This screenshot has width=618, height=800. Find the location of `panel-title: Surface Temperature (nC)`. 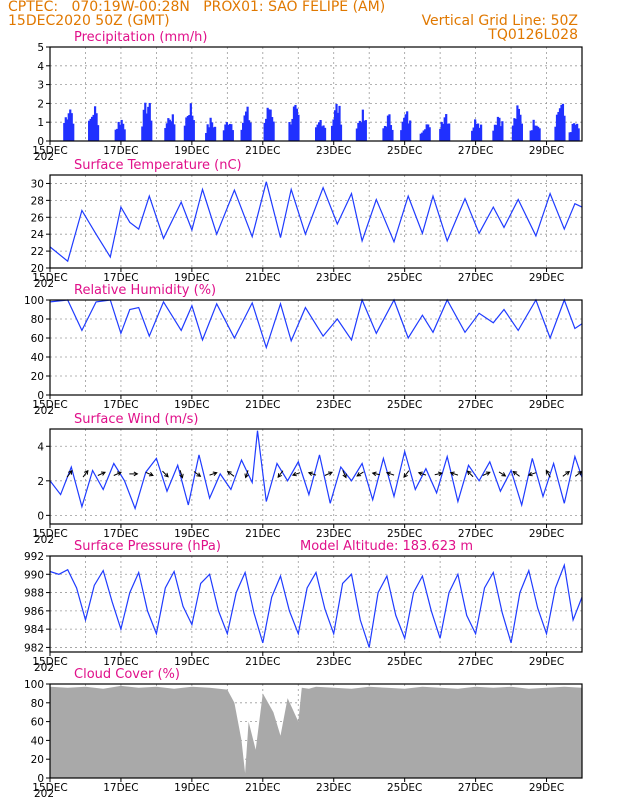

panel-title: Surface Temperature (nC) is located at coordinates (158, 165).